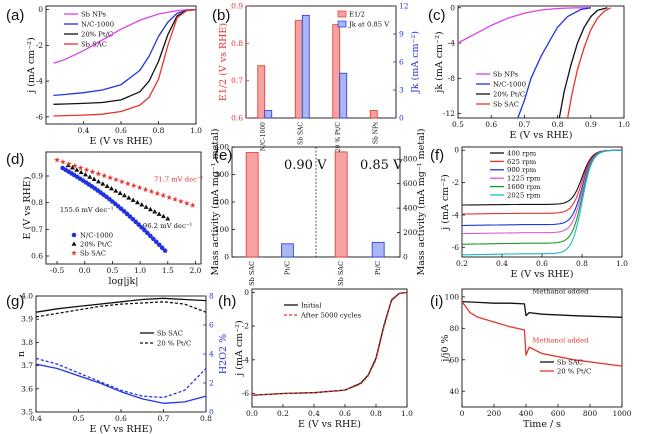  Describe the element at coordinates (222, 174) in the screenshot. I see `y-tick-label: 300` at that location.